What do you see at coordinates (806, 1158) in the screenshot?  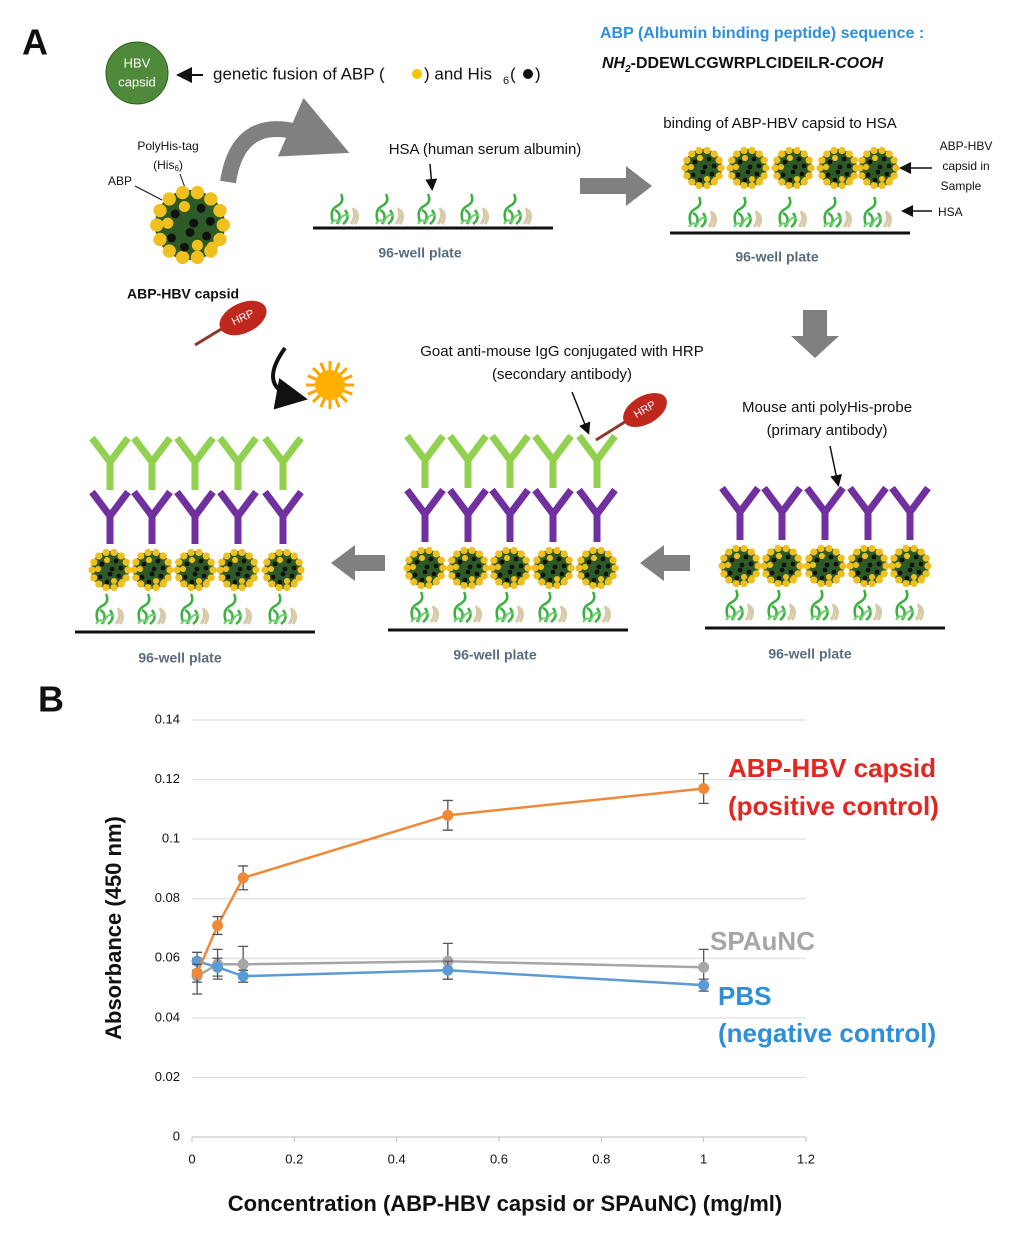 I see `x-tick-label: 1.2` at bounding box center [806, 1158].